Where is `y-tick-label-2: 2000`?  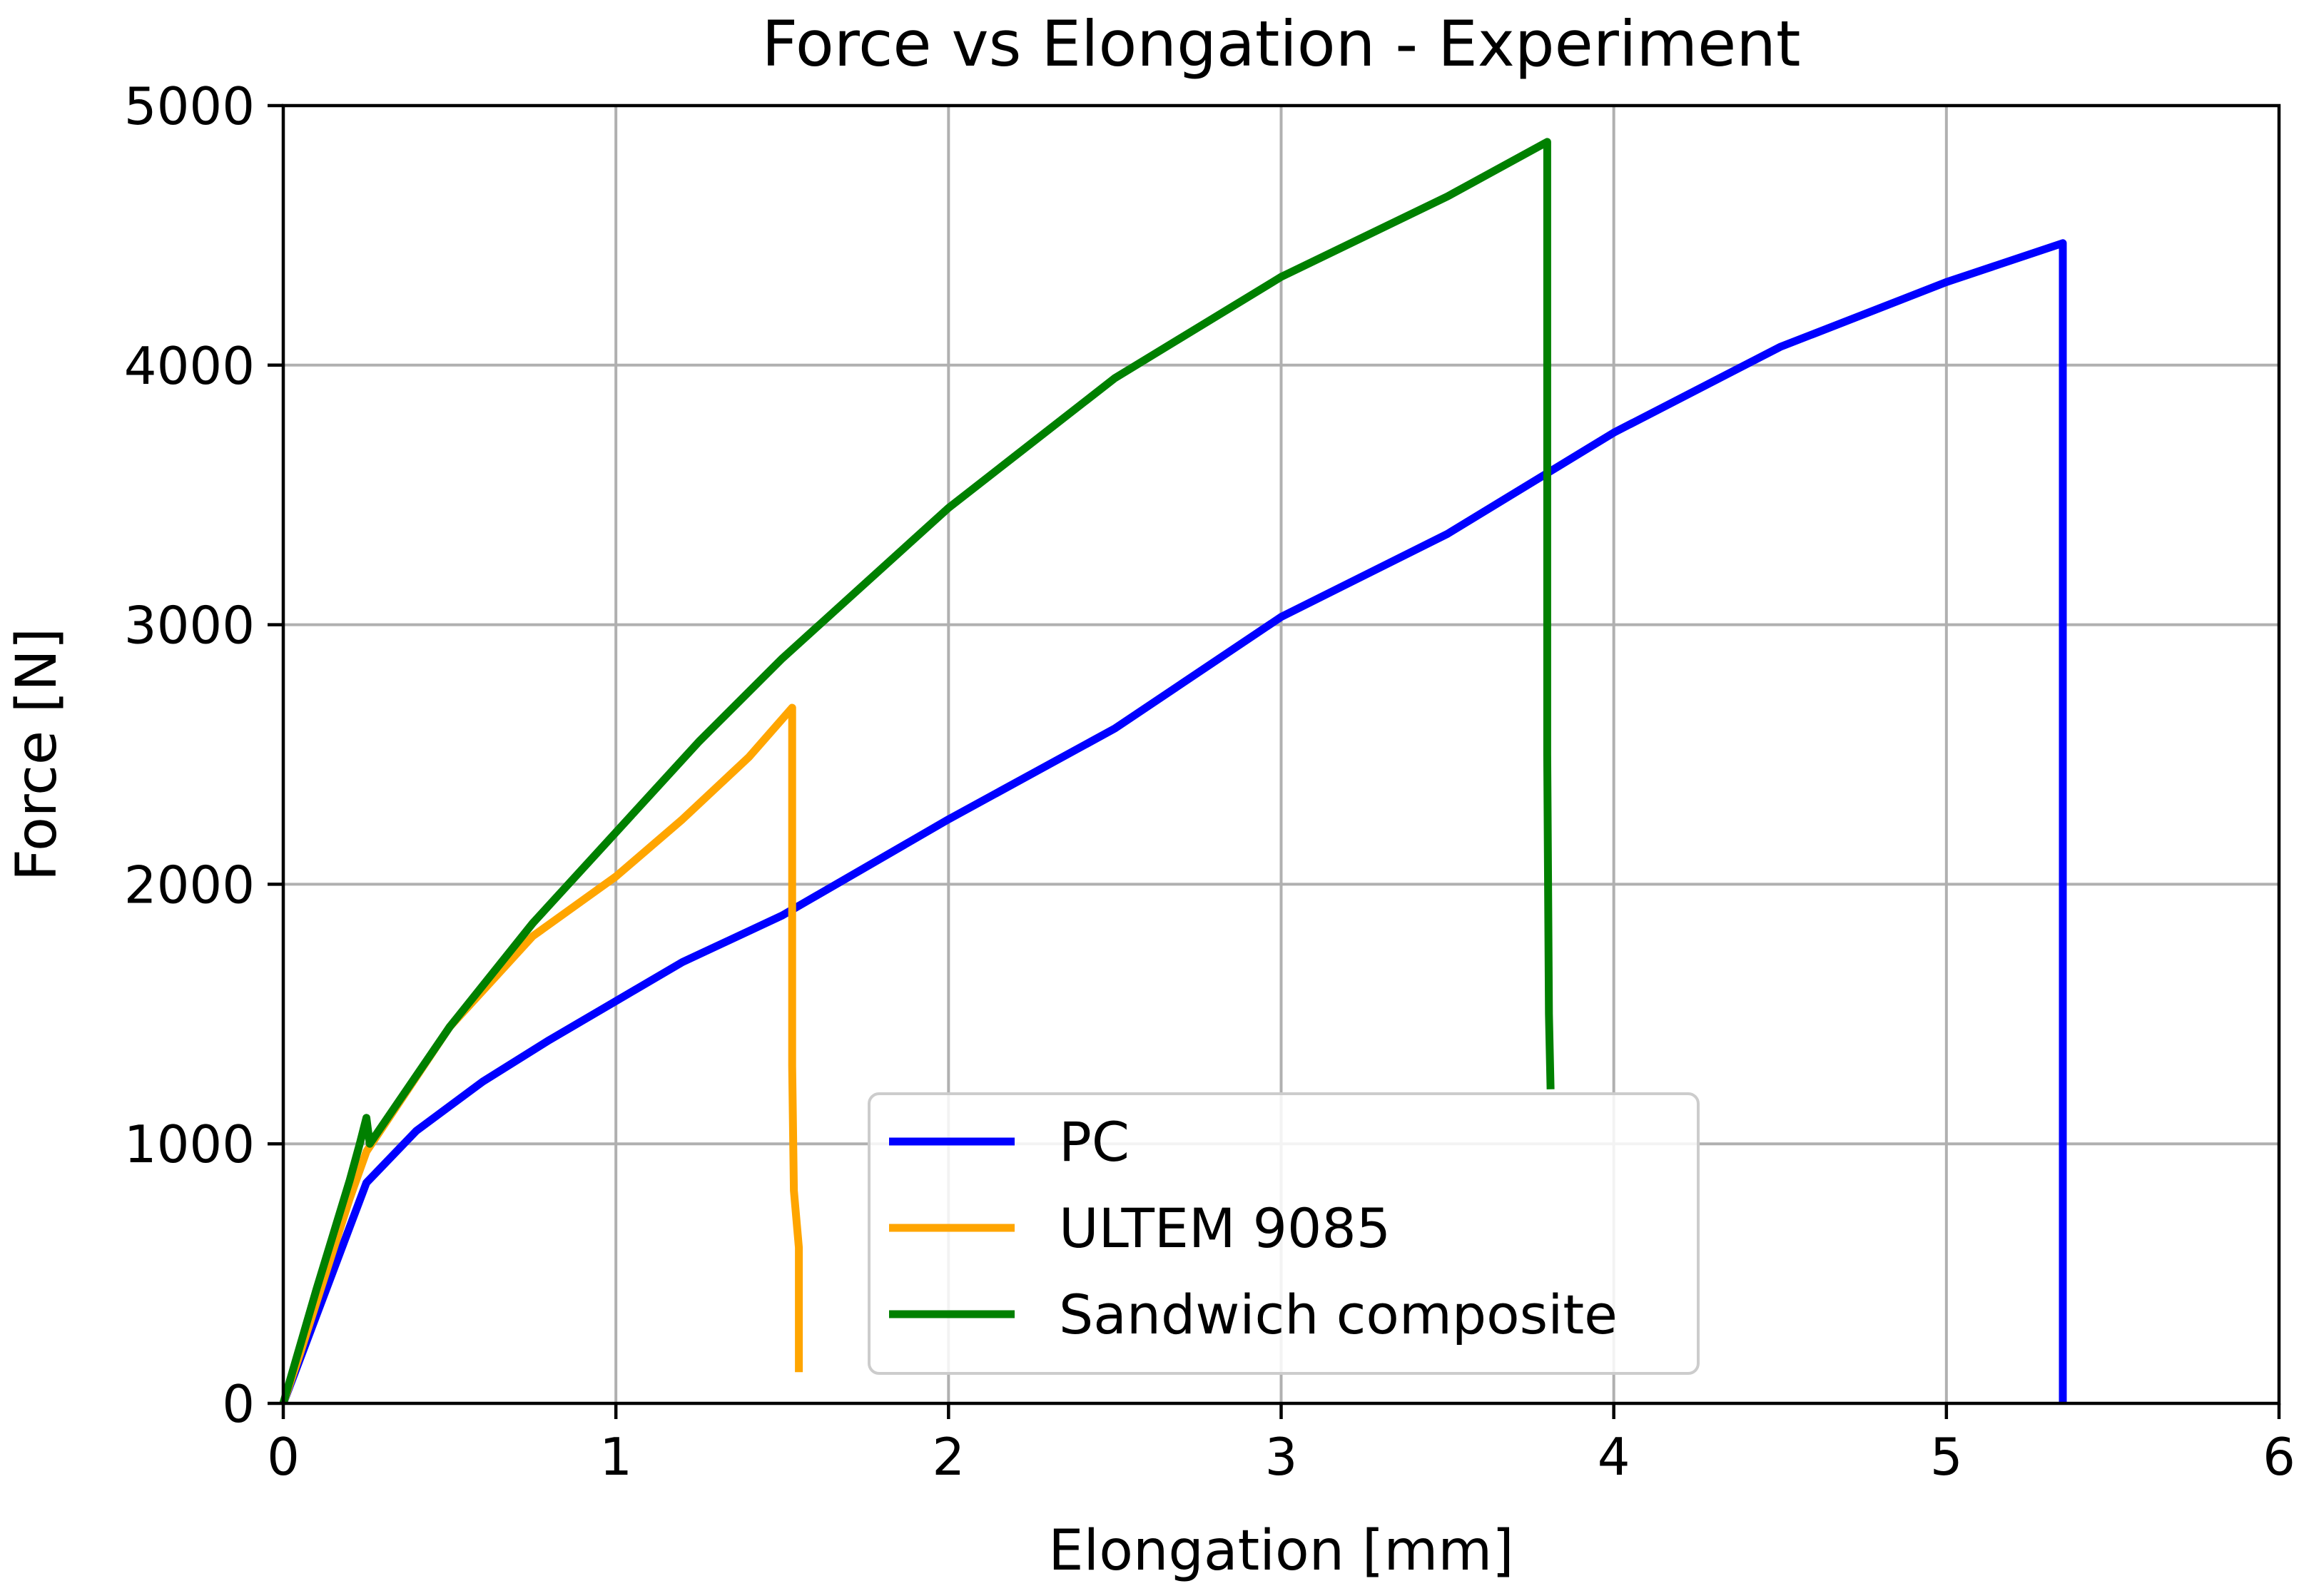 y-tick-label-2: 2000 is located at coordinates (189, 885).